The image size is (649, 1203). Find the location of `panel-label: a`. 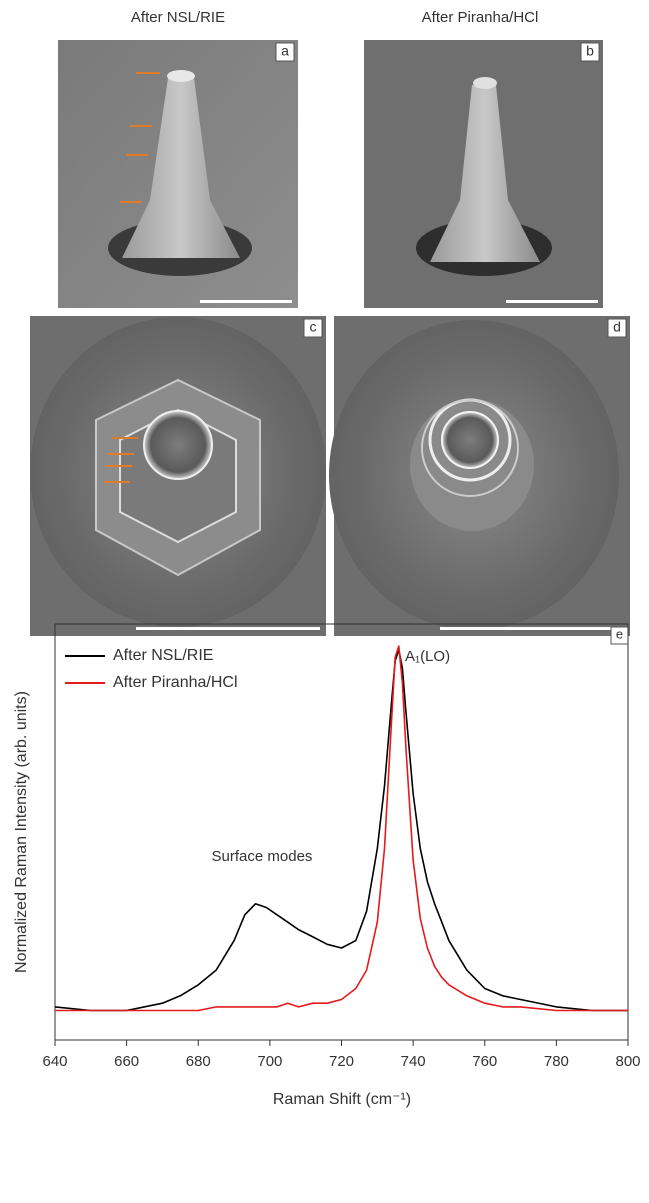

panel-label: a is located at coordinates (285, 51).